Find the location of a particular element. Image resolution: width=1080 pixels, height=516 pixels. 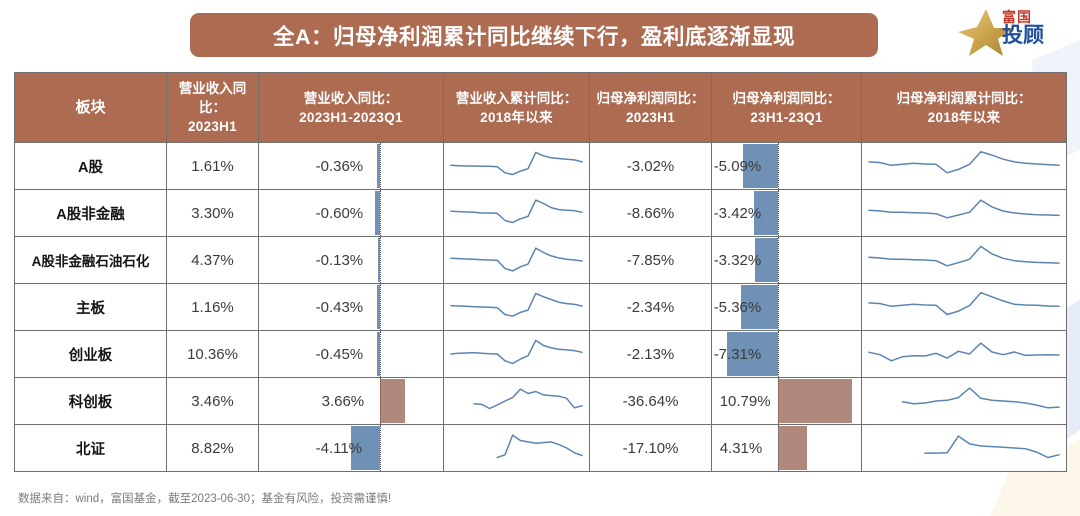

header-line1: 板块 is located at coordinates (90, 107).